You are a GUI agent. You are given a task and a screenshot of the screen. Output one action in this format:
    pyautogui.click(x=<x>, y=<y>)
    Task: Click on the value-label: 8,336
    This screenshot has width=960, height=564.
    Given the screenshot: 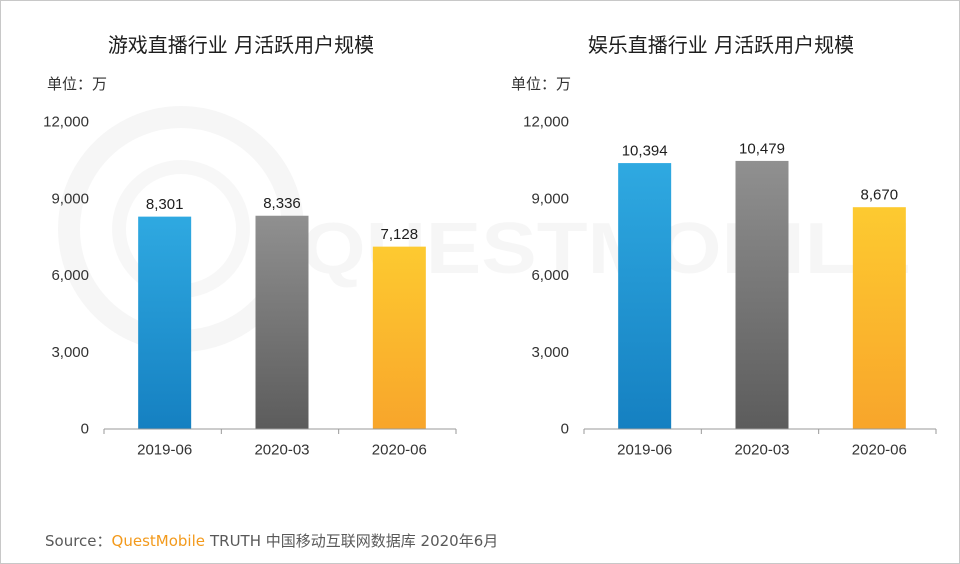 What is the action you would take?
    pyautogui.click(x=282, y=203)
    